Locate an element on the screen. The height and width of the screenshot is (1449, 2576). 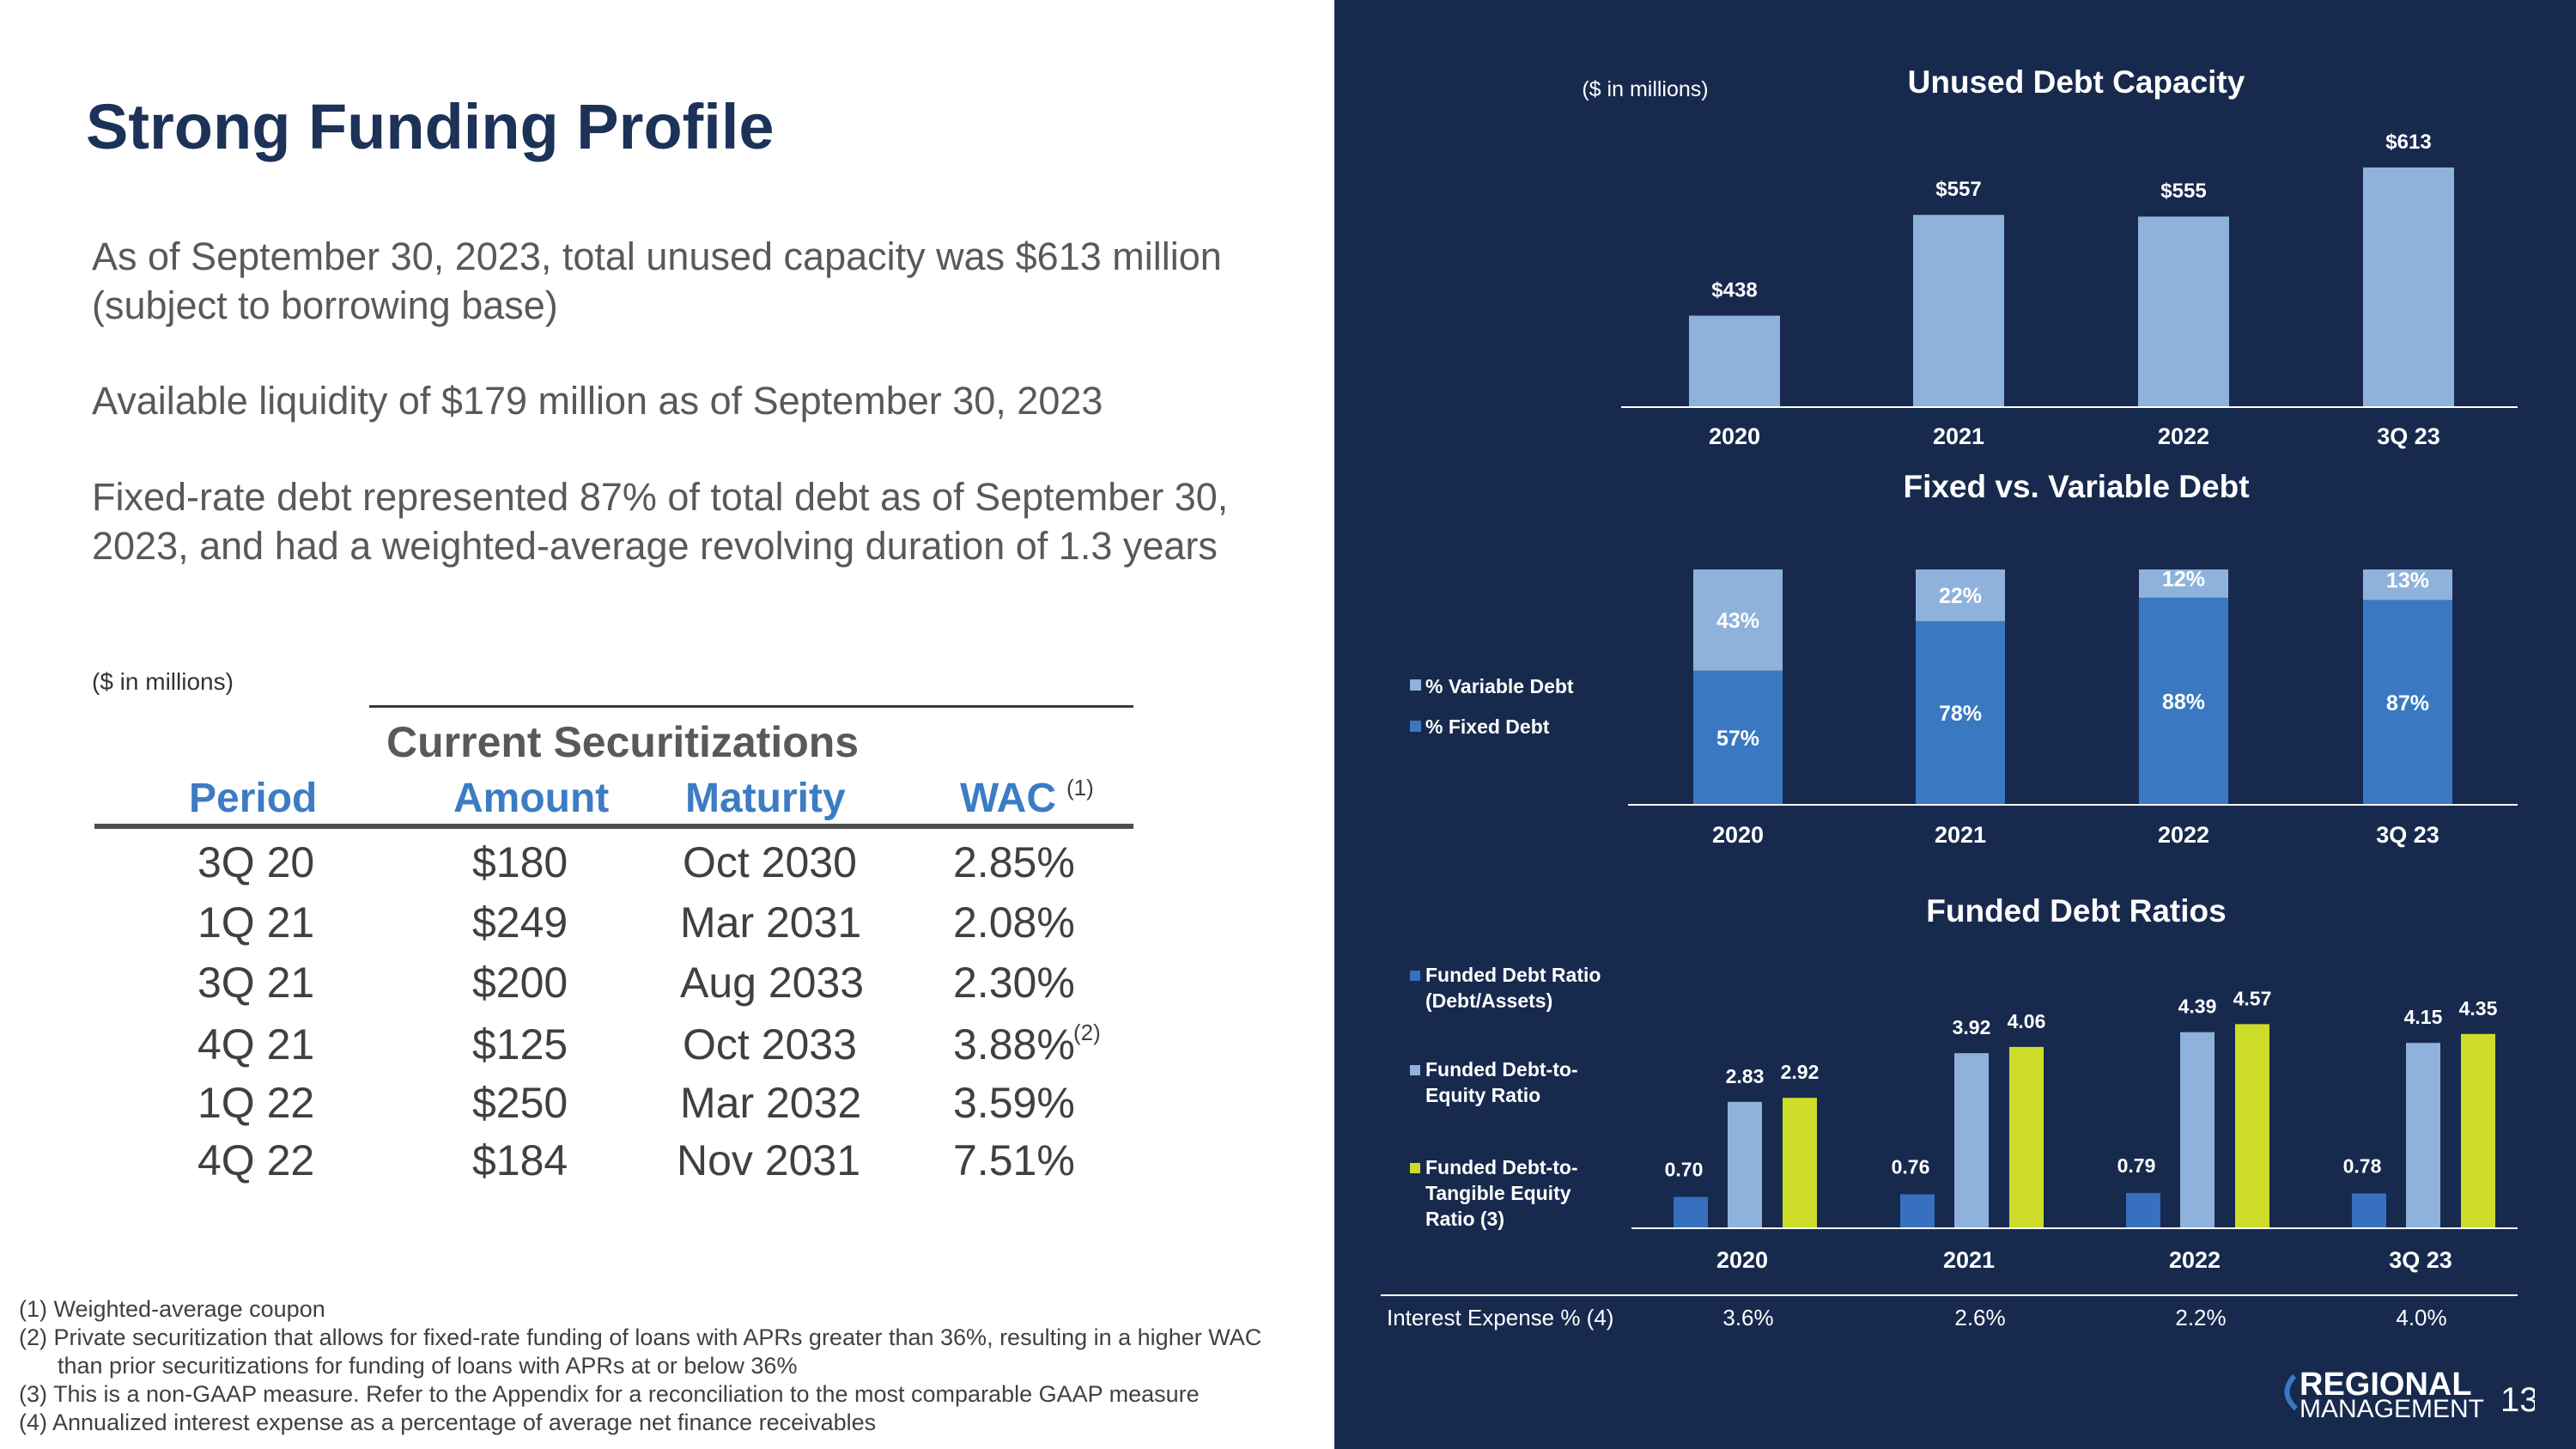
interest-expense-value: 3.6% is located at coordinates (1748, 1317).